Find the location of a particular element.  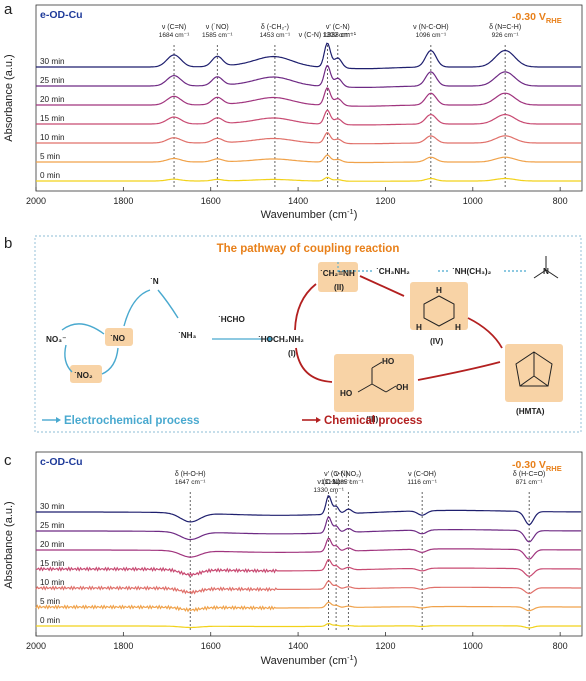

band-label: δ (H-O-H) is located at coordinates (190, 474).